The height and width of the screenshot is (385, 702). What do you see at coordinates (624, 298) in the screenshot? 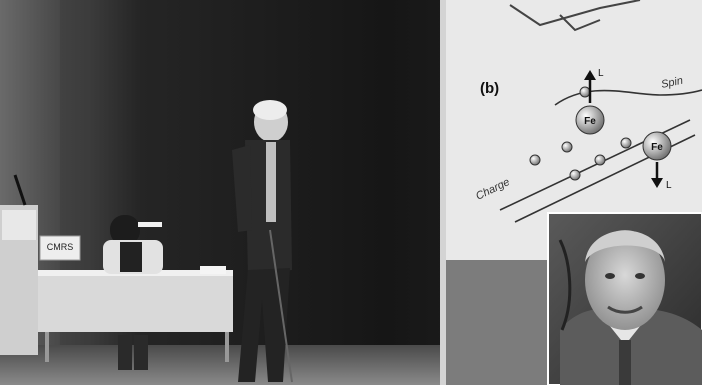
I see `portrait-inset` at bounding box center [624, 298].